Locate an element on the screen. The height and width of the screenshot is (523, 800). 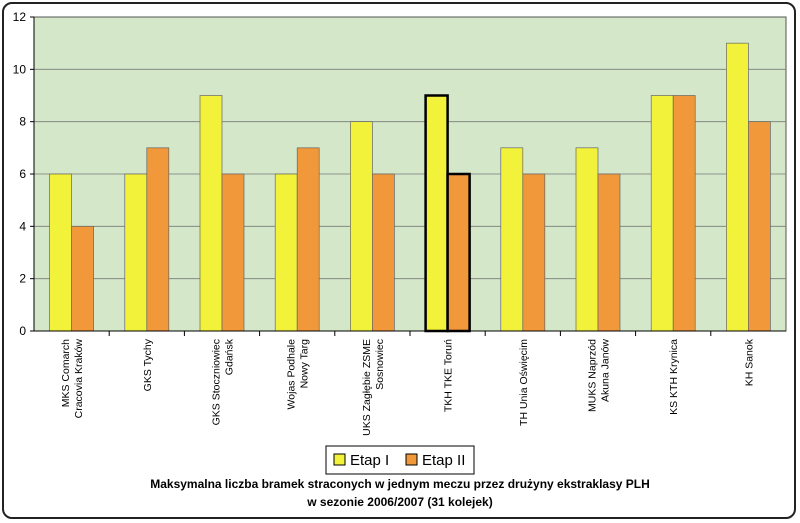
category-label-line: TH Unia Oświęcim is located at coordinates (524, 382).